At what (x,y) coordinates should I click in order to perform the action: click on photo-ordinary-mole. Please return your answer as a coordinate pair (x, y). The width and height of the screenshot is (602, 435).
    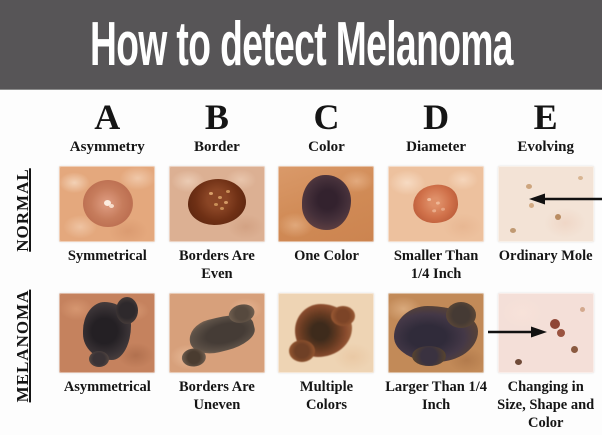
    Looking at the image, I should click on (549, 203).